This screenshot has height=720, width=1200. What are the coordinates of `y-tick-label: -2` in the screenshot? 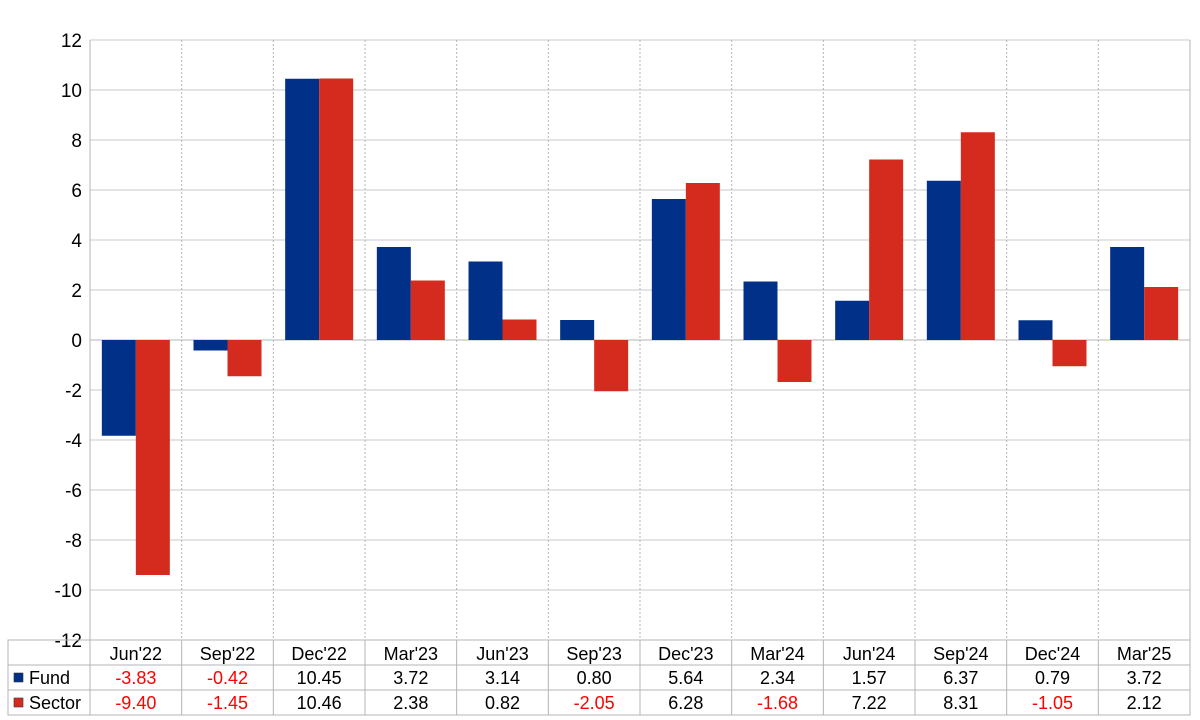 It's located at (73, 391).